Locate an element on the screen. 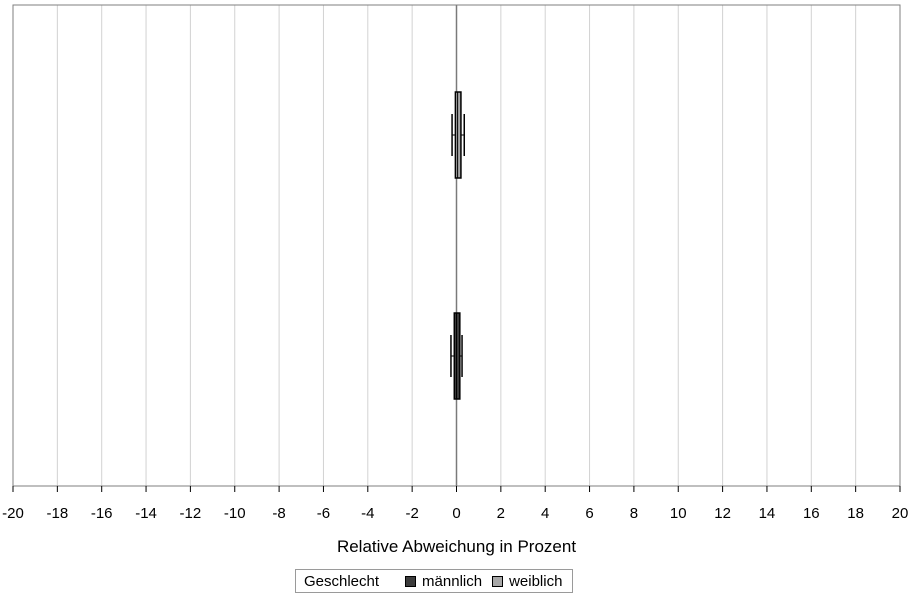  x-tick-label: 6 is located at coordinates (589, 513).